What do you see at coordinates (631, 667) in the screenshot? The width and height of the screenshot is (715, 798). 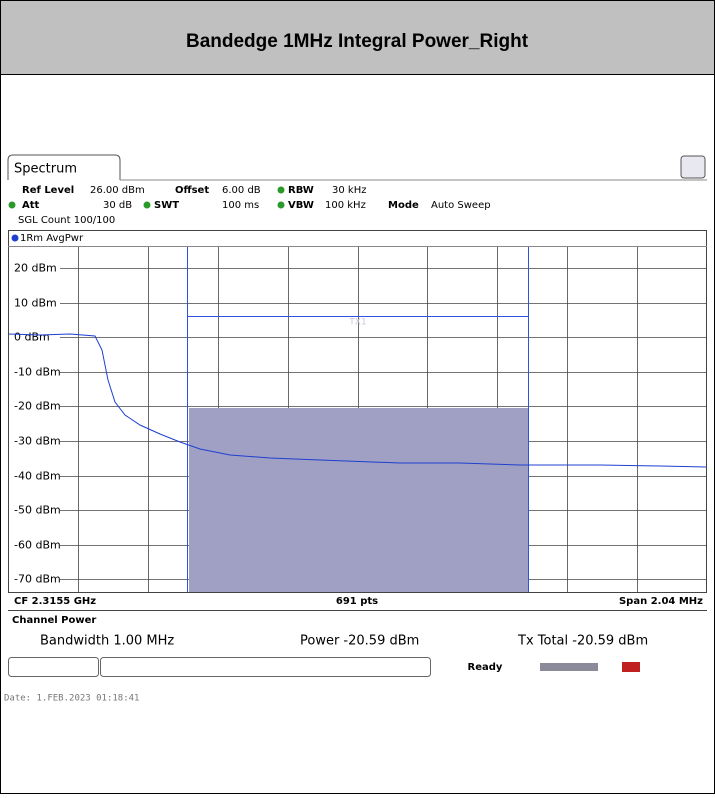 I see `logo` at bounding box center [631, 667].